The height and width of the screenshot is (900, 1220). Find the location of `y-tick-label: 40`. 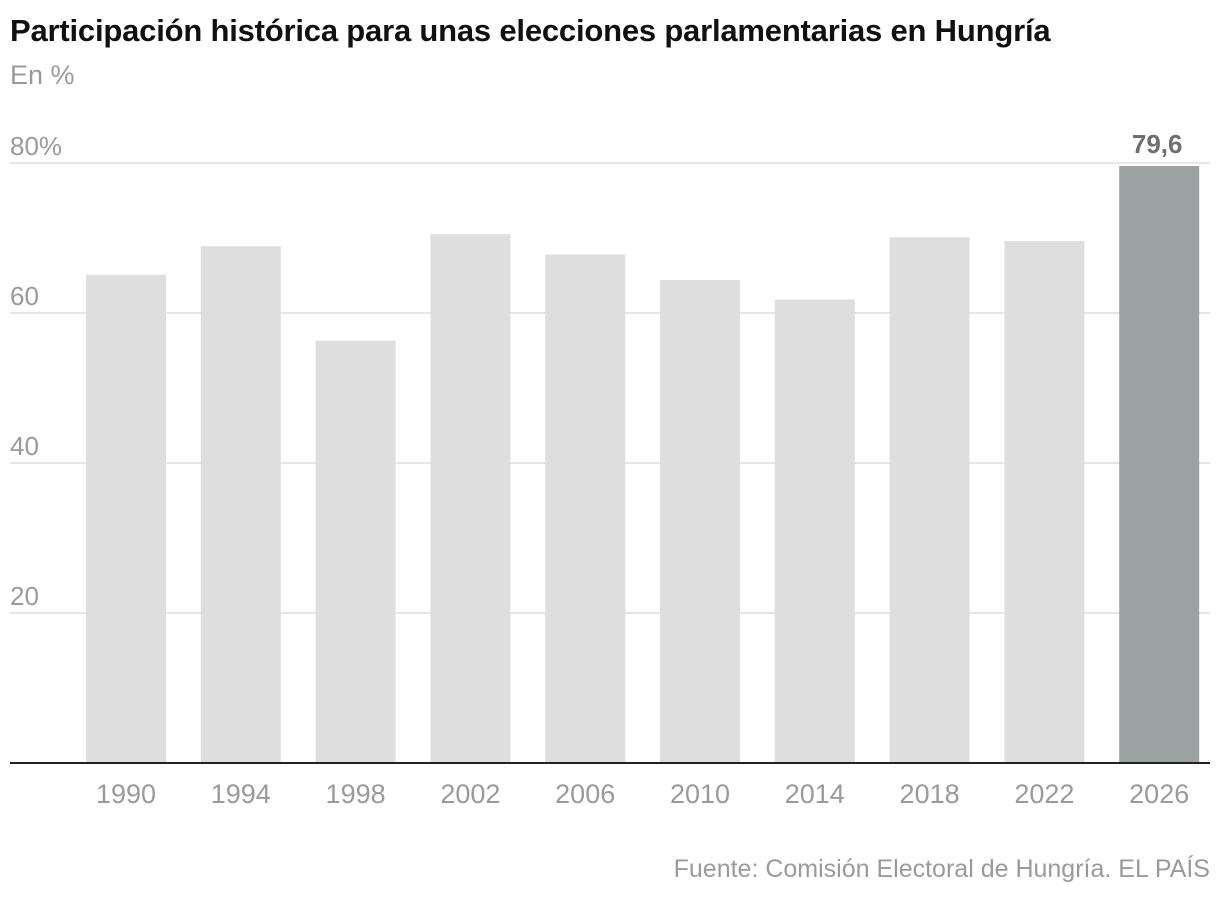

y-tick-label: 40 is located at coordinates (24, 446).